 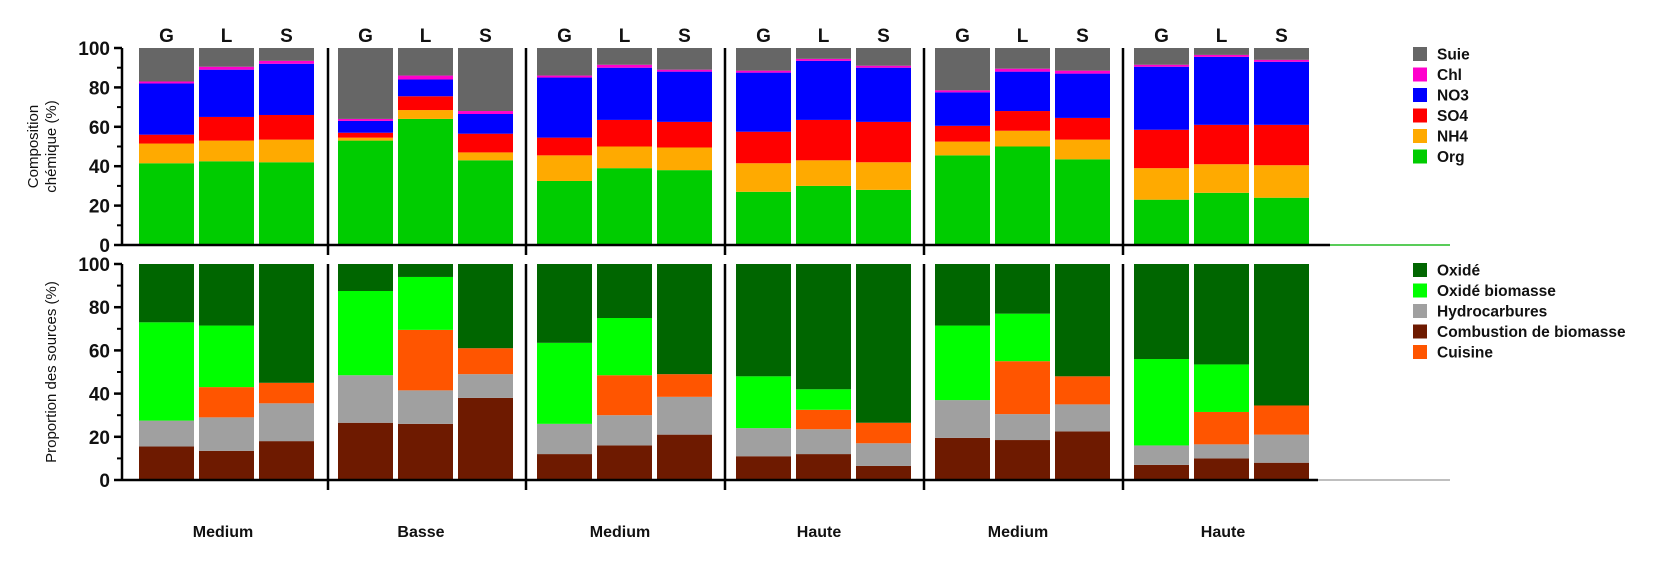 I want to click on legend-label: Oxidé, so click(x=1458, y=271).